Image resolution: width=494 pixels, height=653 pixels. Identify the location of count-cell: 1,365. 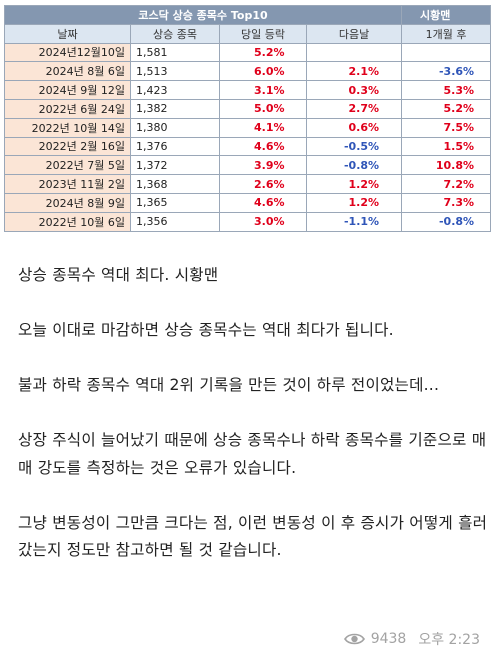
(175, 202).